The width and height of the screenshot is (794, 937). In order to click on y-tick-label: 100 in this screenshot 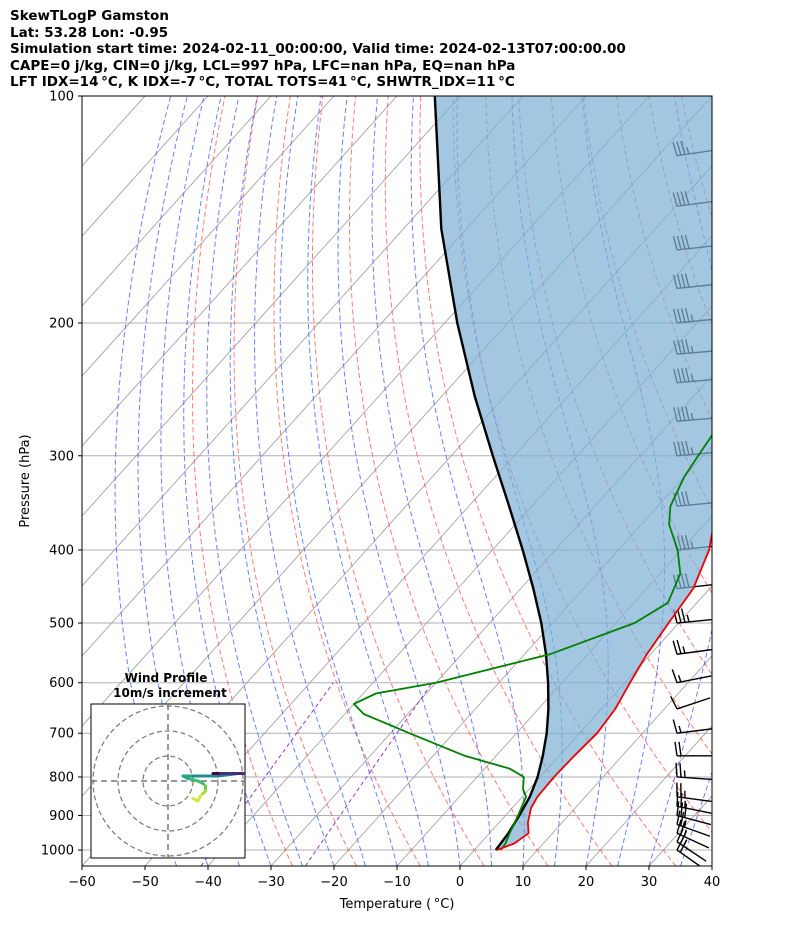, I will do `click(61, 97)`.